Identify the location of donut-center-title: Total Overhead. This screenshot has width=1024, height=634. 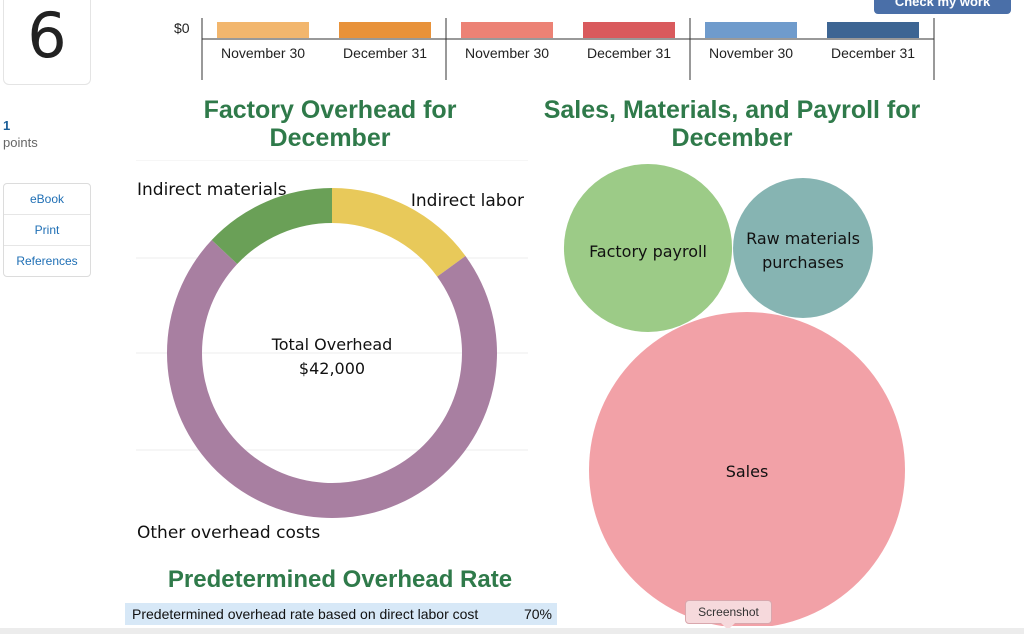
(332, 344).